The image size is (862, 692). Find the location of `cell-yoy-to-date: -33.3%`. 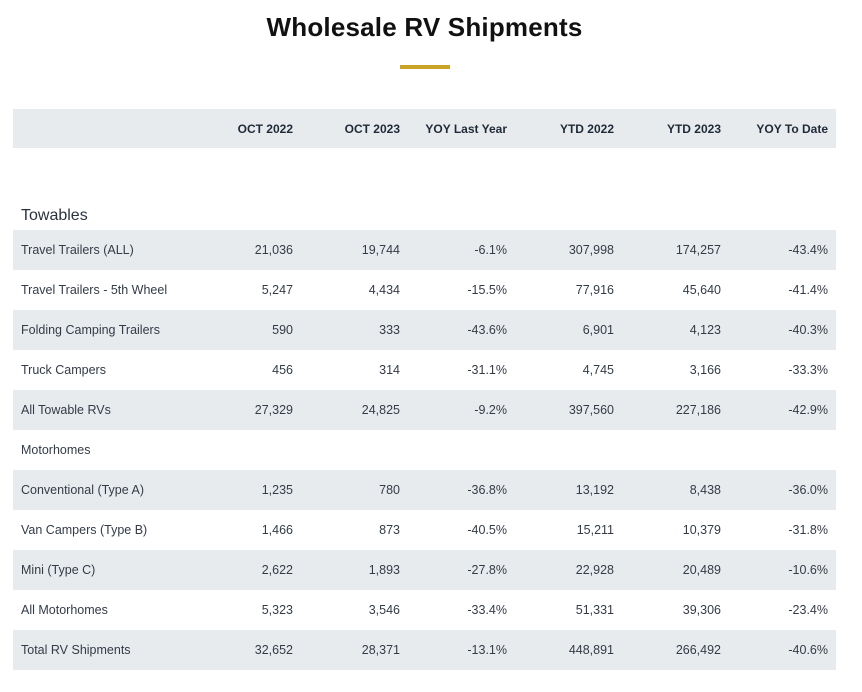

cell-yoy-to-date: -33.3% is located at coordinates (808, 370).